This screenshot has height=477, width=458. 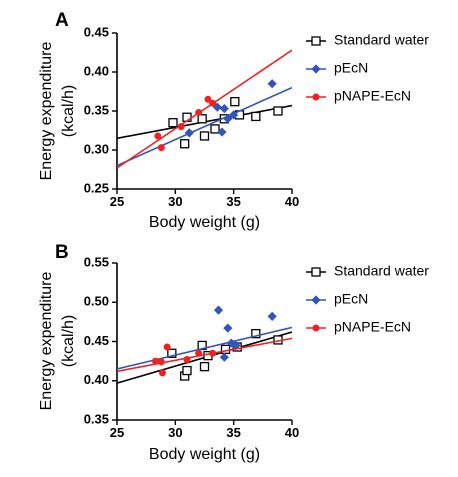 I want to click on panel-a-legend-item-2: pNAPE-EcN, so click(x=358, y=96).